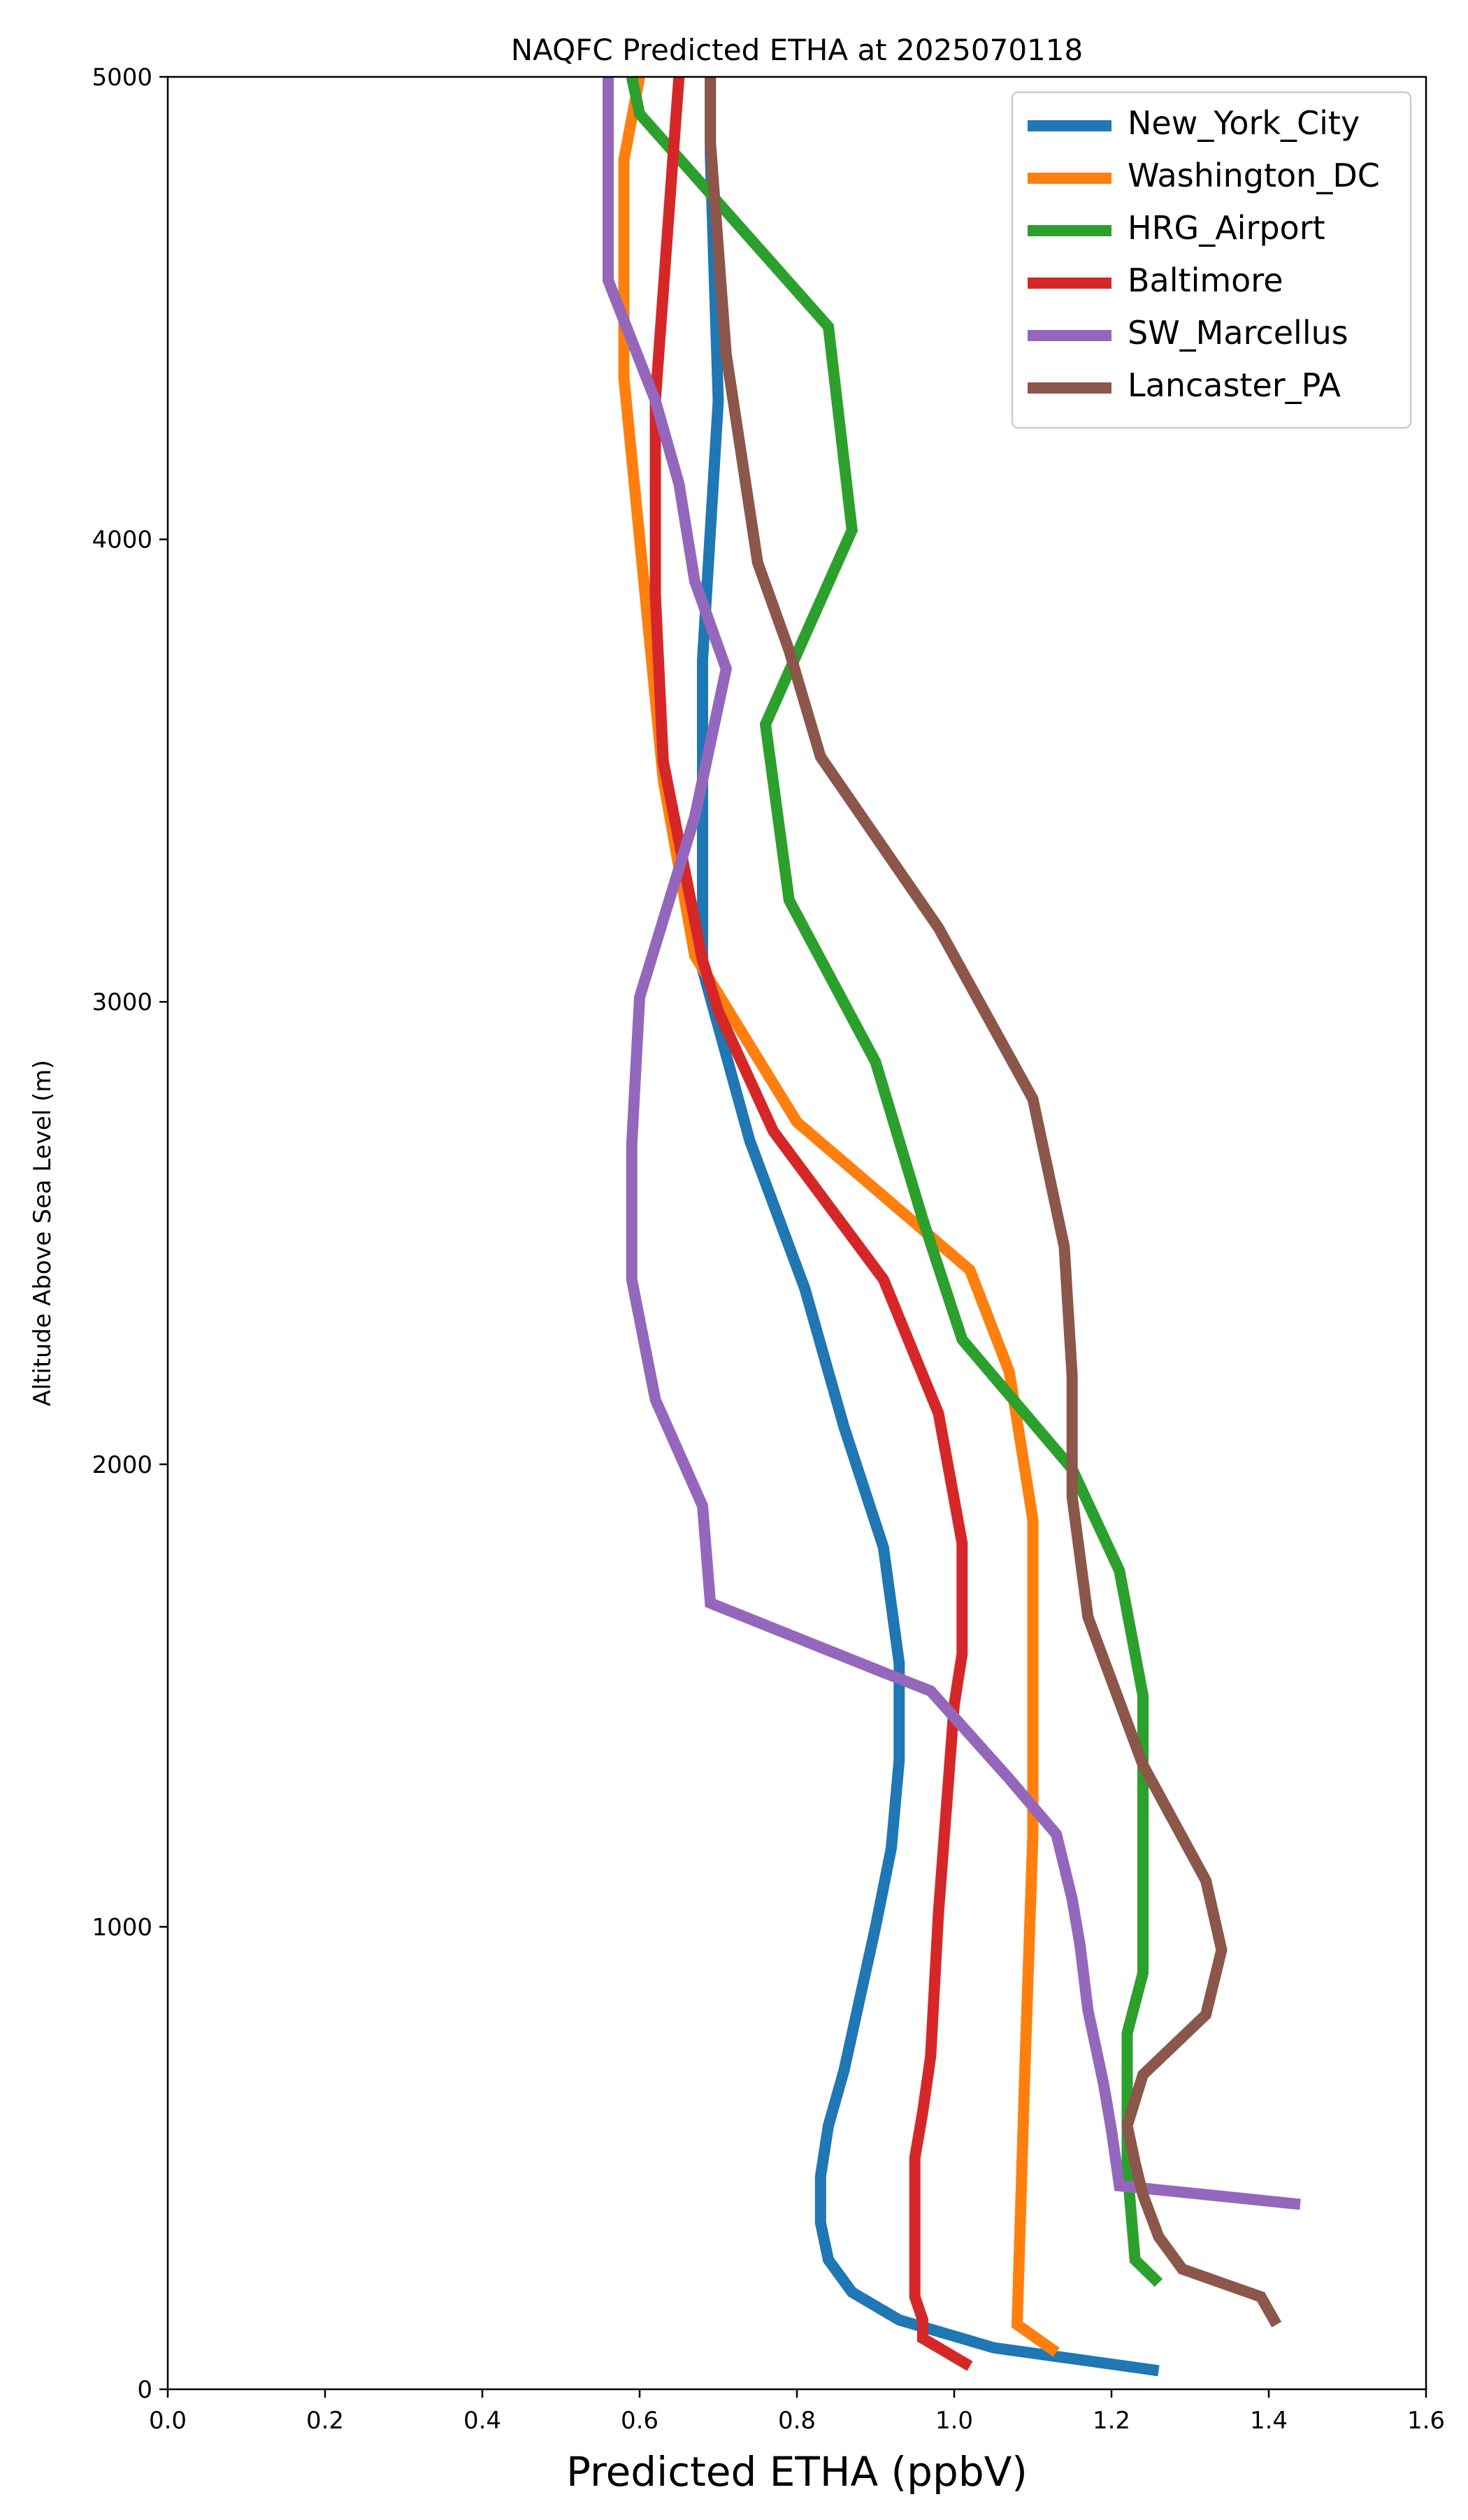 The image size is (1468, 2520). I want to click on x-tick-label: 0.8, so click(797, 2421).